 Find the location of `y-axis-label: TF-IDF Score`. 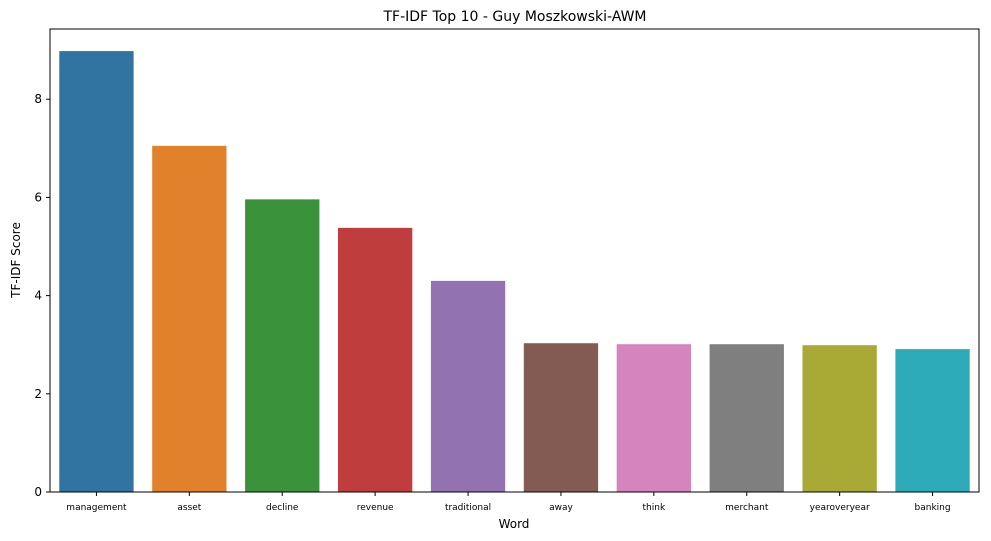

y-axis-label: TF-IDF Score is located at coordinates (16, 260).